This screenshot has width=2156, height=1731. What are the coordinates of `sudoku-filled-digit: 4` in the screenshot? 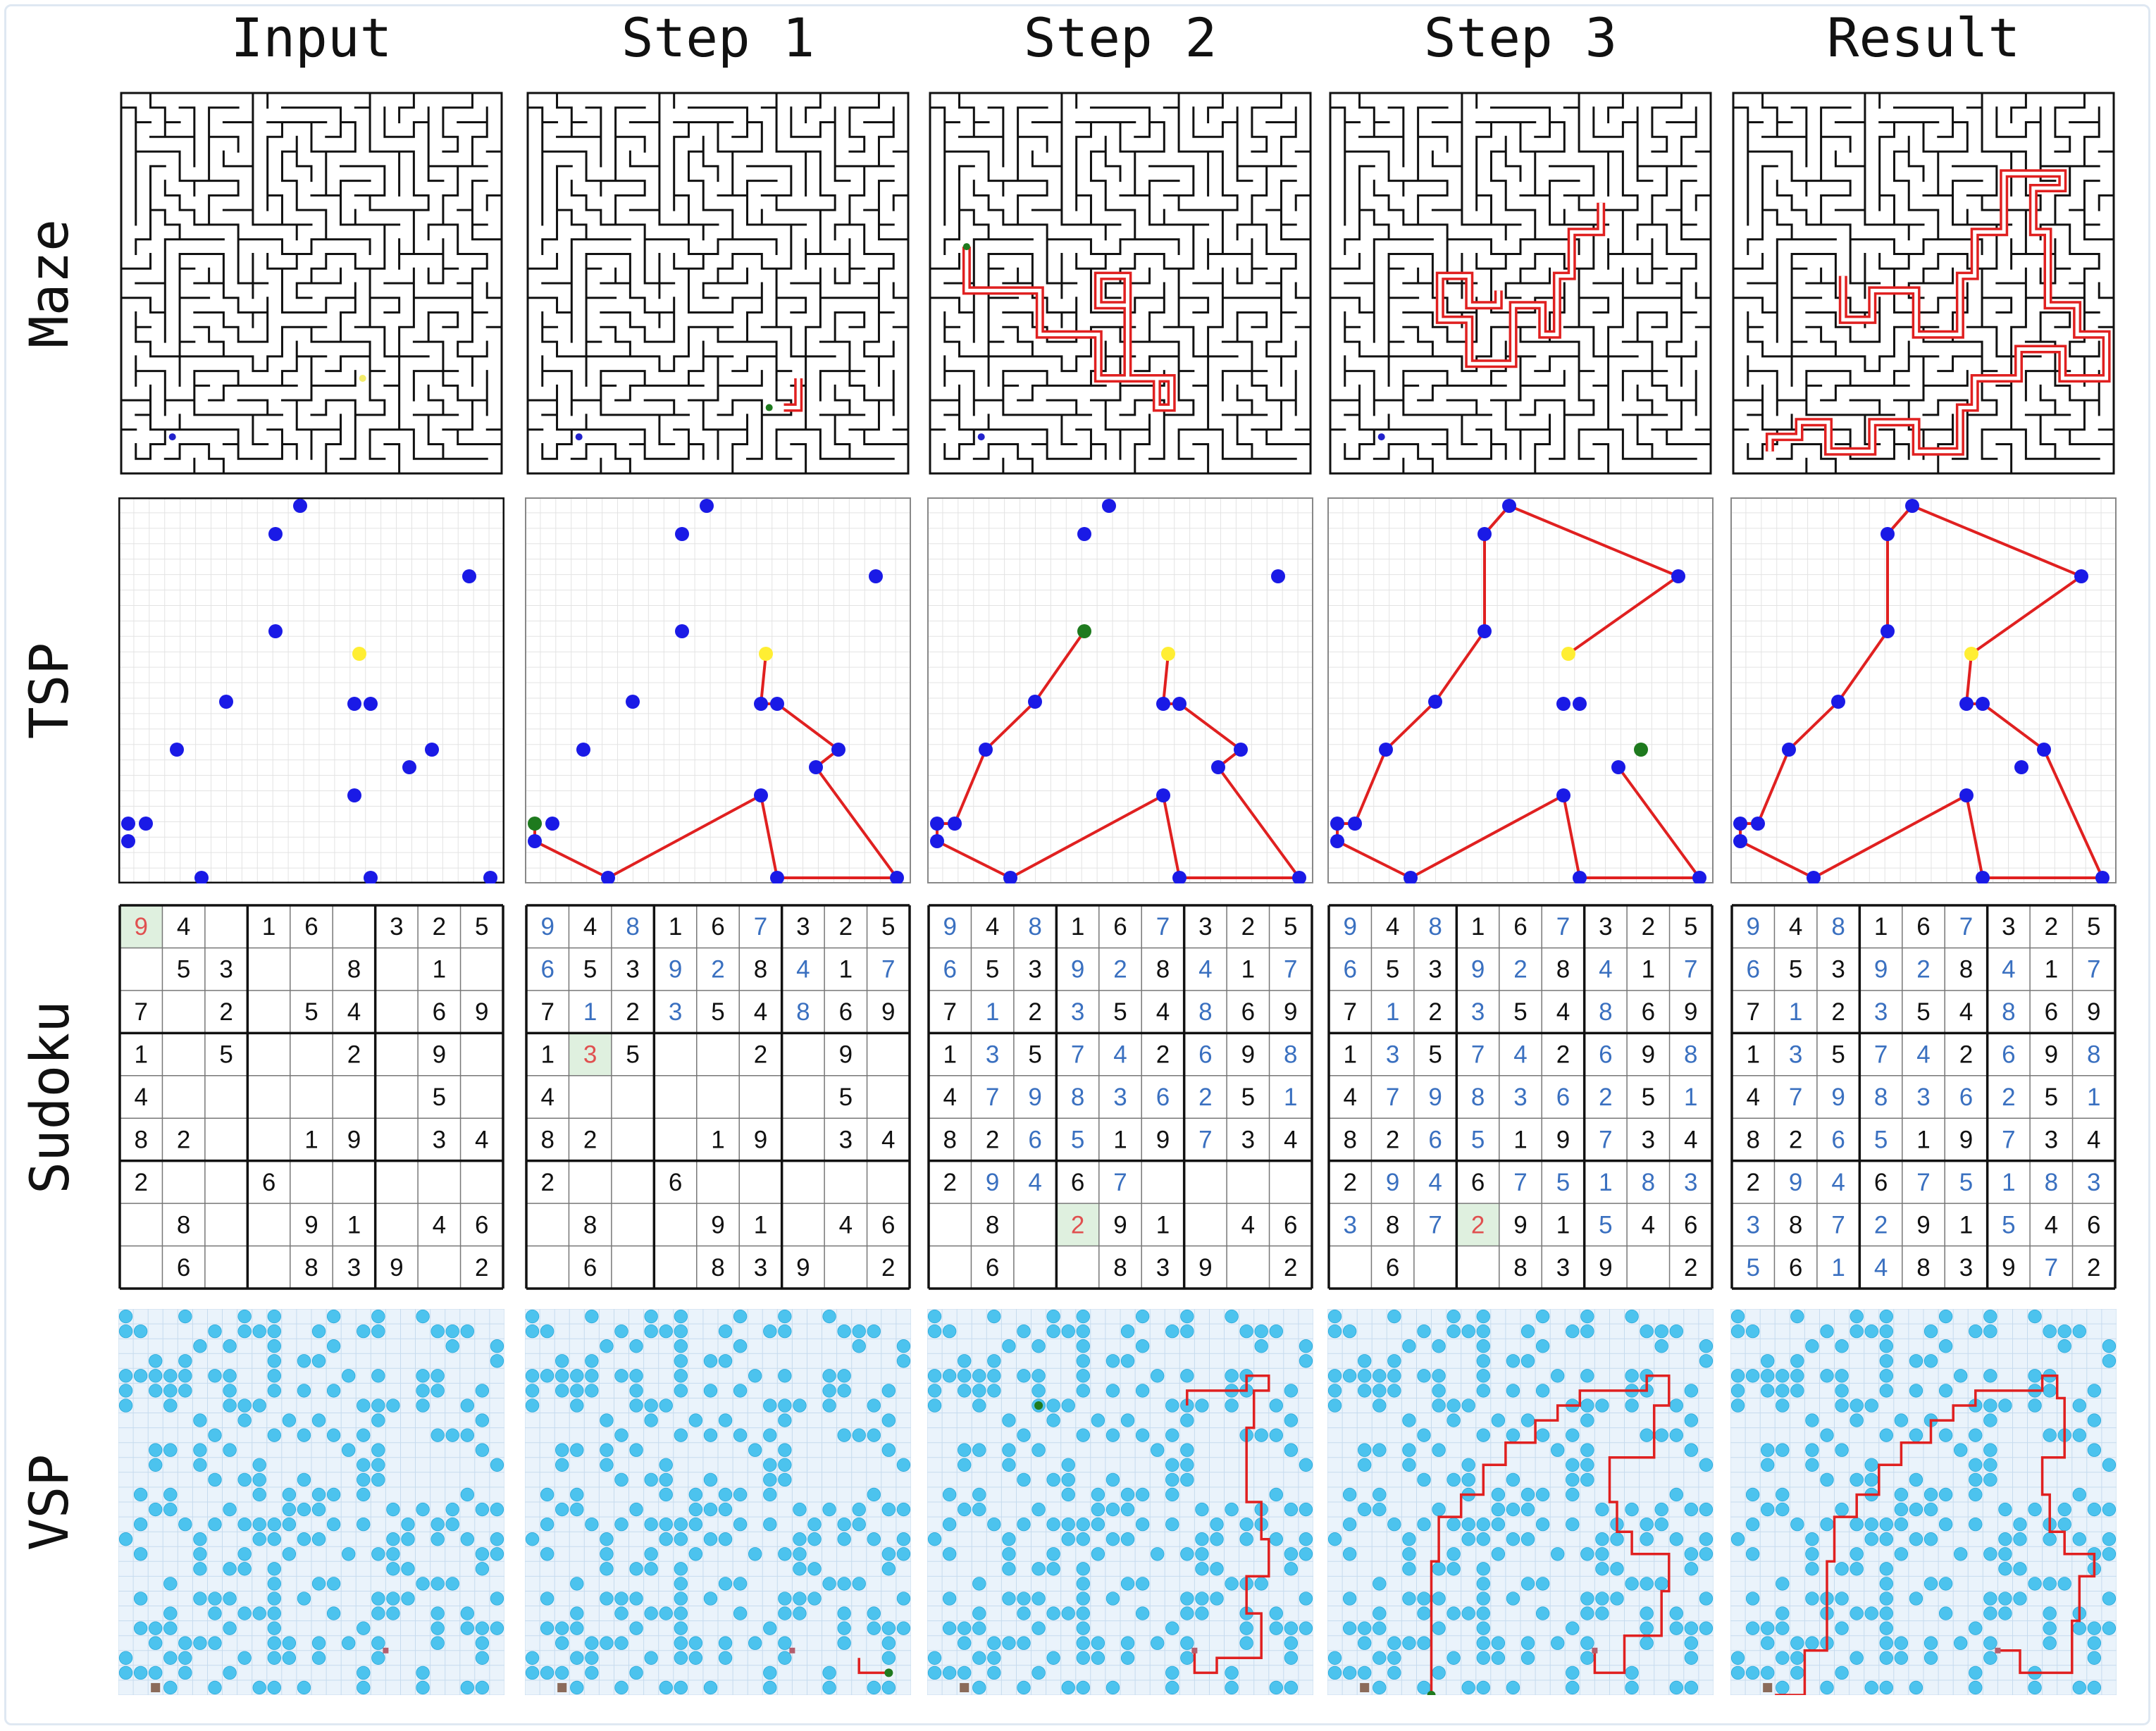 It's located at (1520, 1055).